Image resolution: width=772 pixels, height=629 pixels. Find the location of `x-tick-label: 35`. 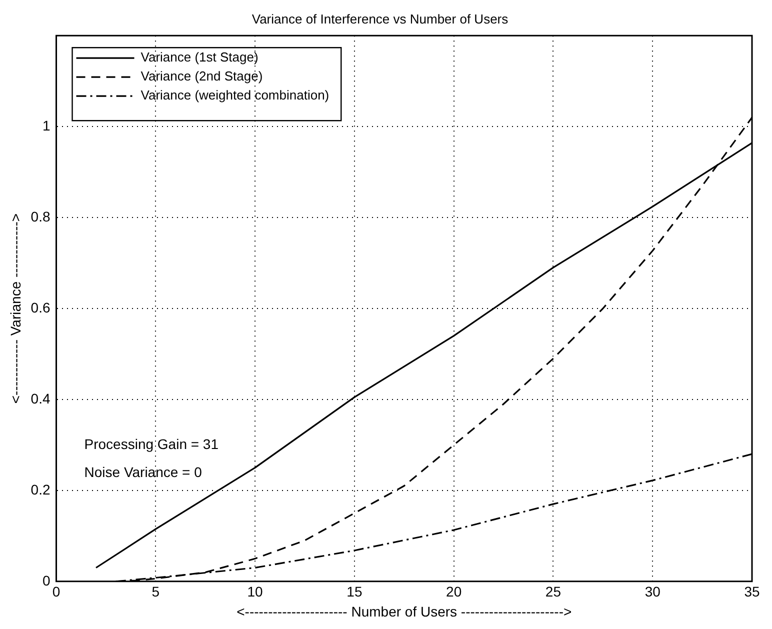

x-tick-label: 35 is located at coordinates (752, 592).